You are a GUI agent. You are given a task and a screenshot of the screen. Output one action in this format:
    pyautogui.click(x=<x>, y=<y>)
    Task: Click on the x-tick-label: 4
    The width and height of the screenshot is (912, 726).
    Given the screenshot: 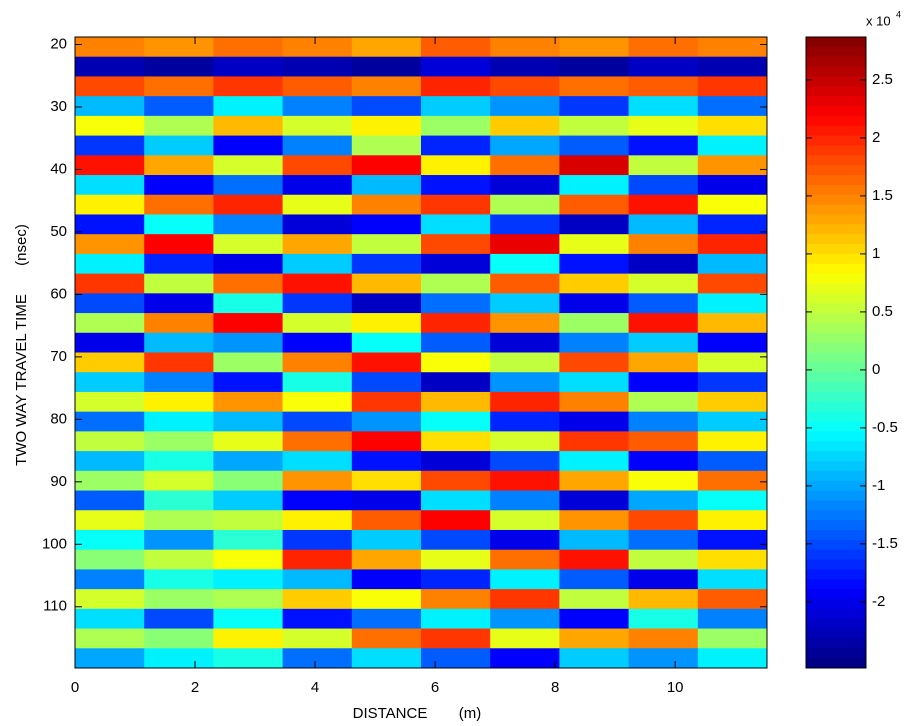 What is the action you would take?
    pyautogui.click(x=315, y=687)
    